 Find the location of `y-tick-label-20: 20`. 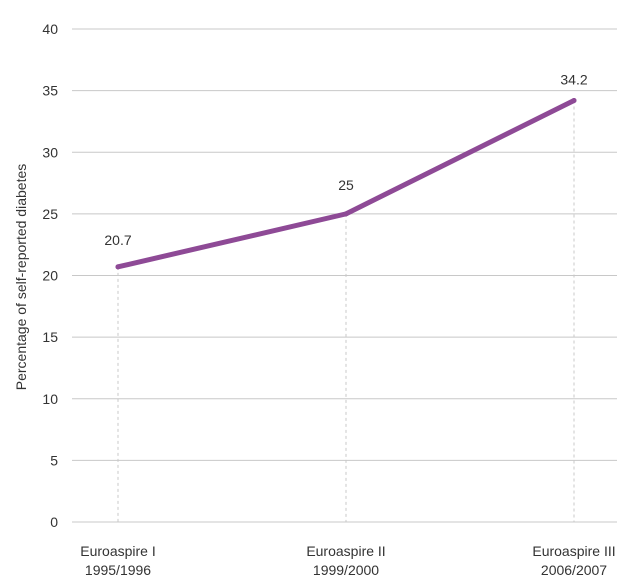

y-tick-label-20: 20 is located at coordinates (50, 276).